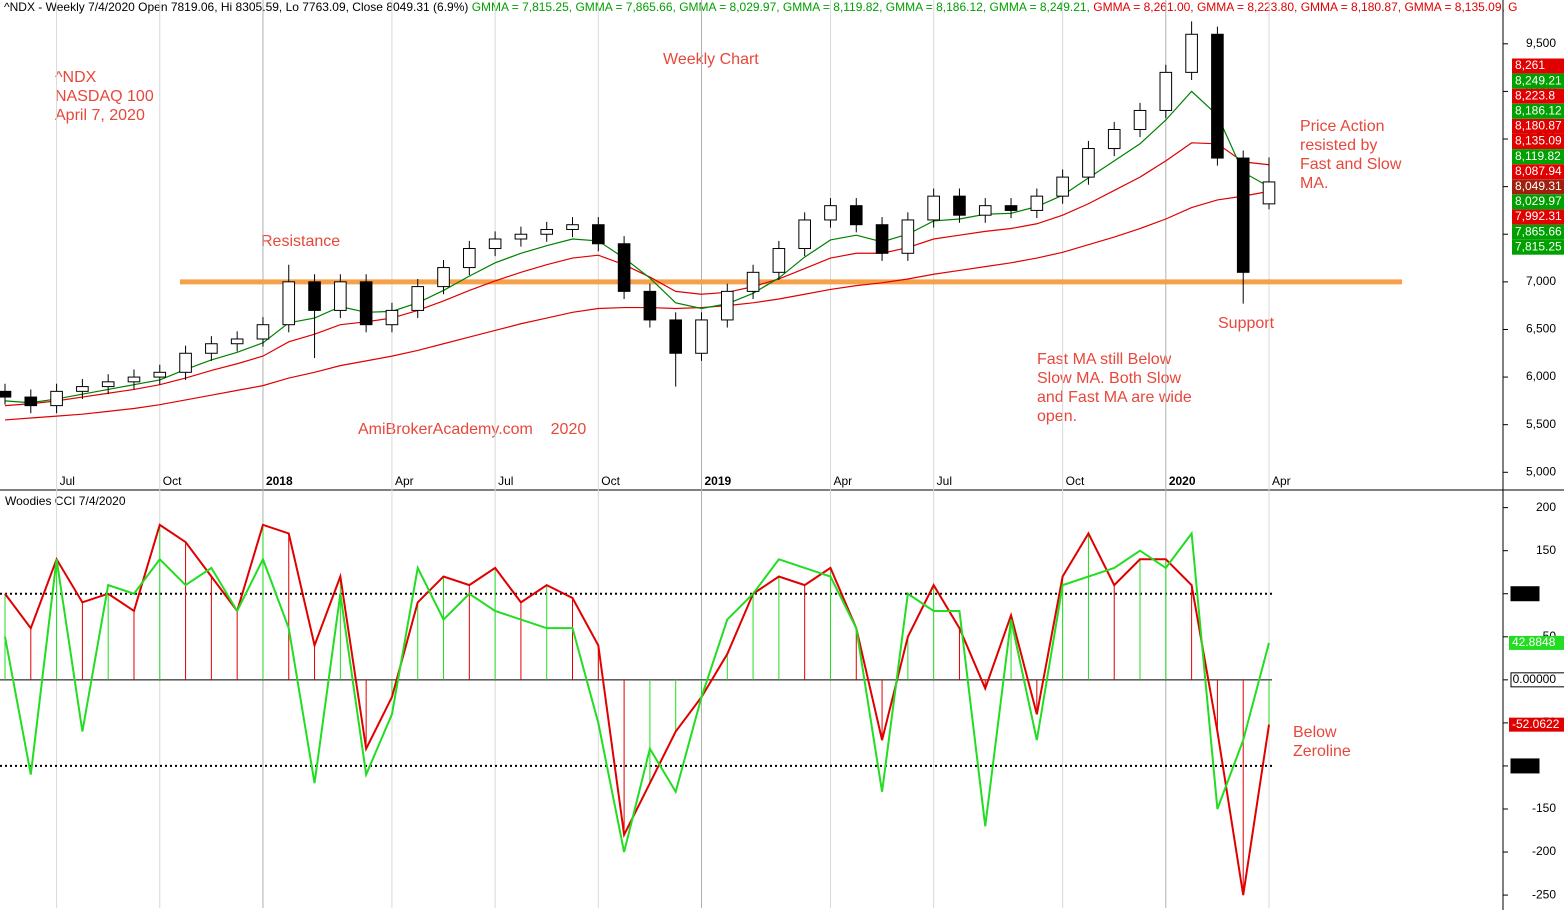  Describe the element at coordinates (1114, 397) in the screenshot. I see `annotation: and Fast MA are wide` at that location.